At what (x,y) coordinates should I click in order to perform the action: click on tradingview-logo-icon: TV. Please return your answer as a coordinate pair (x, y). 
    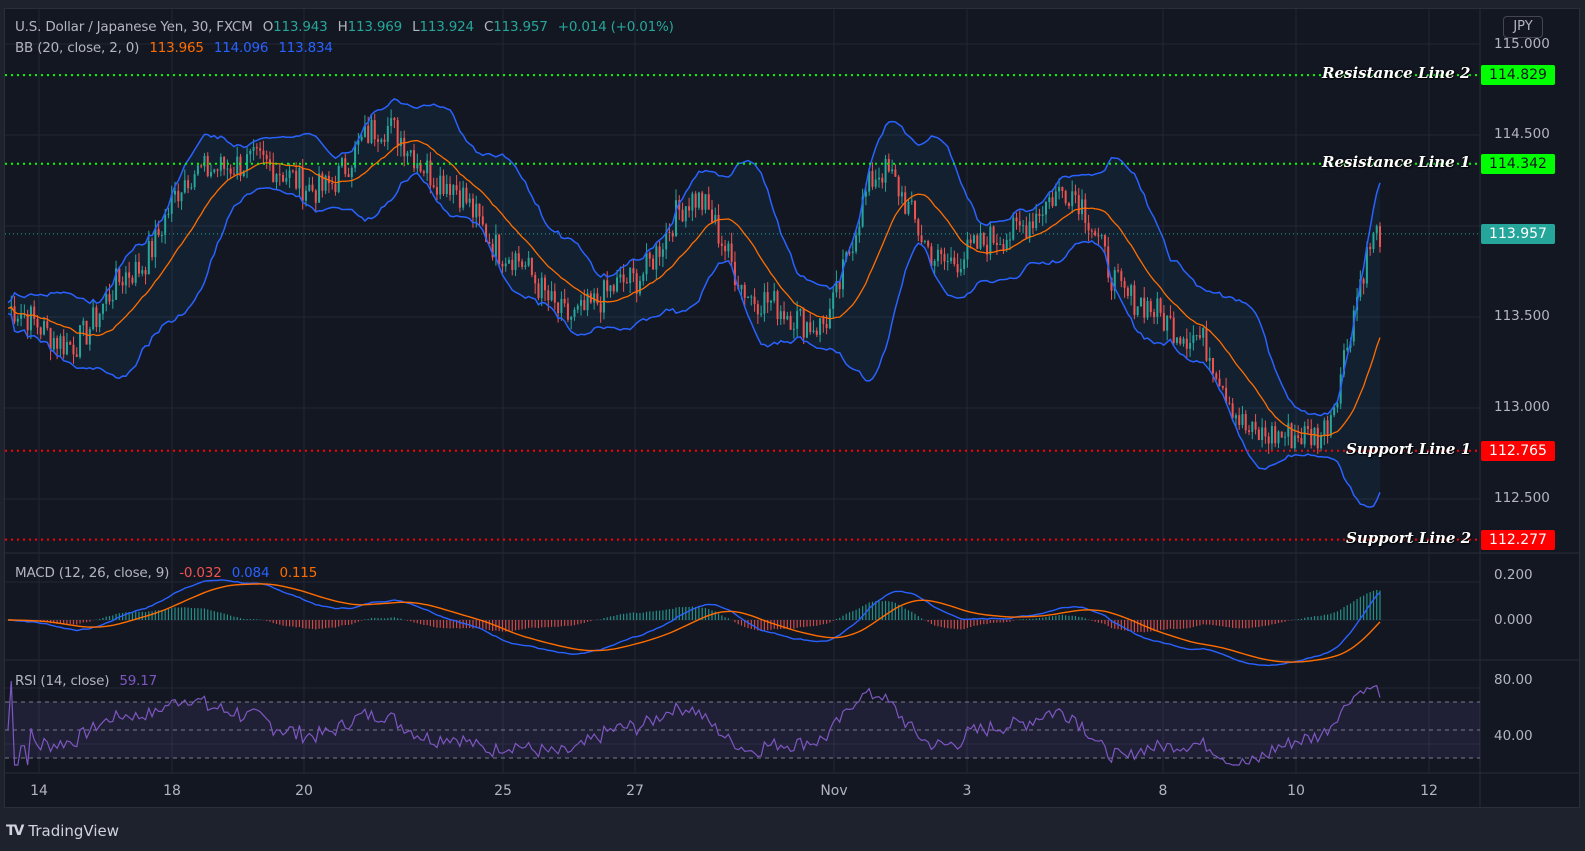
    Looking at the image, I should click on (15, 831).